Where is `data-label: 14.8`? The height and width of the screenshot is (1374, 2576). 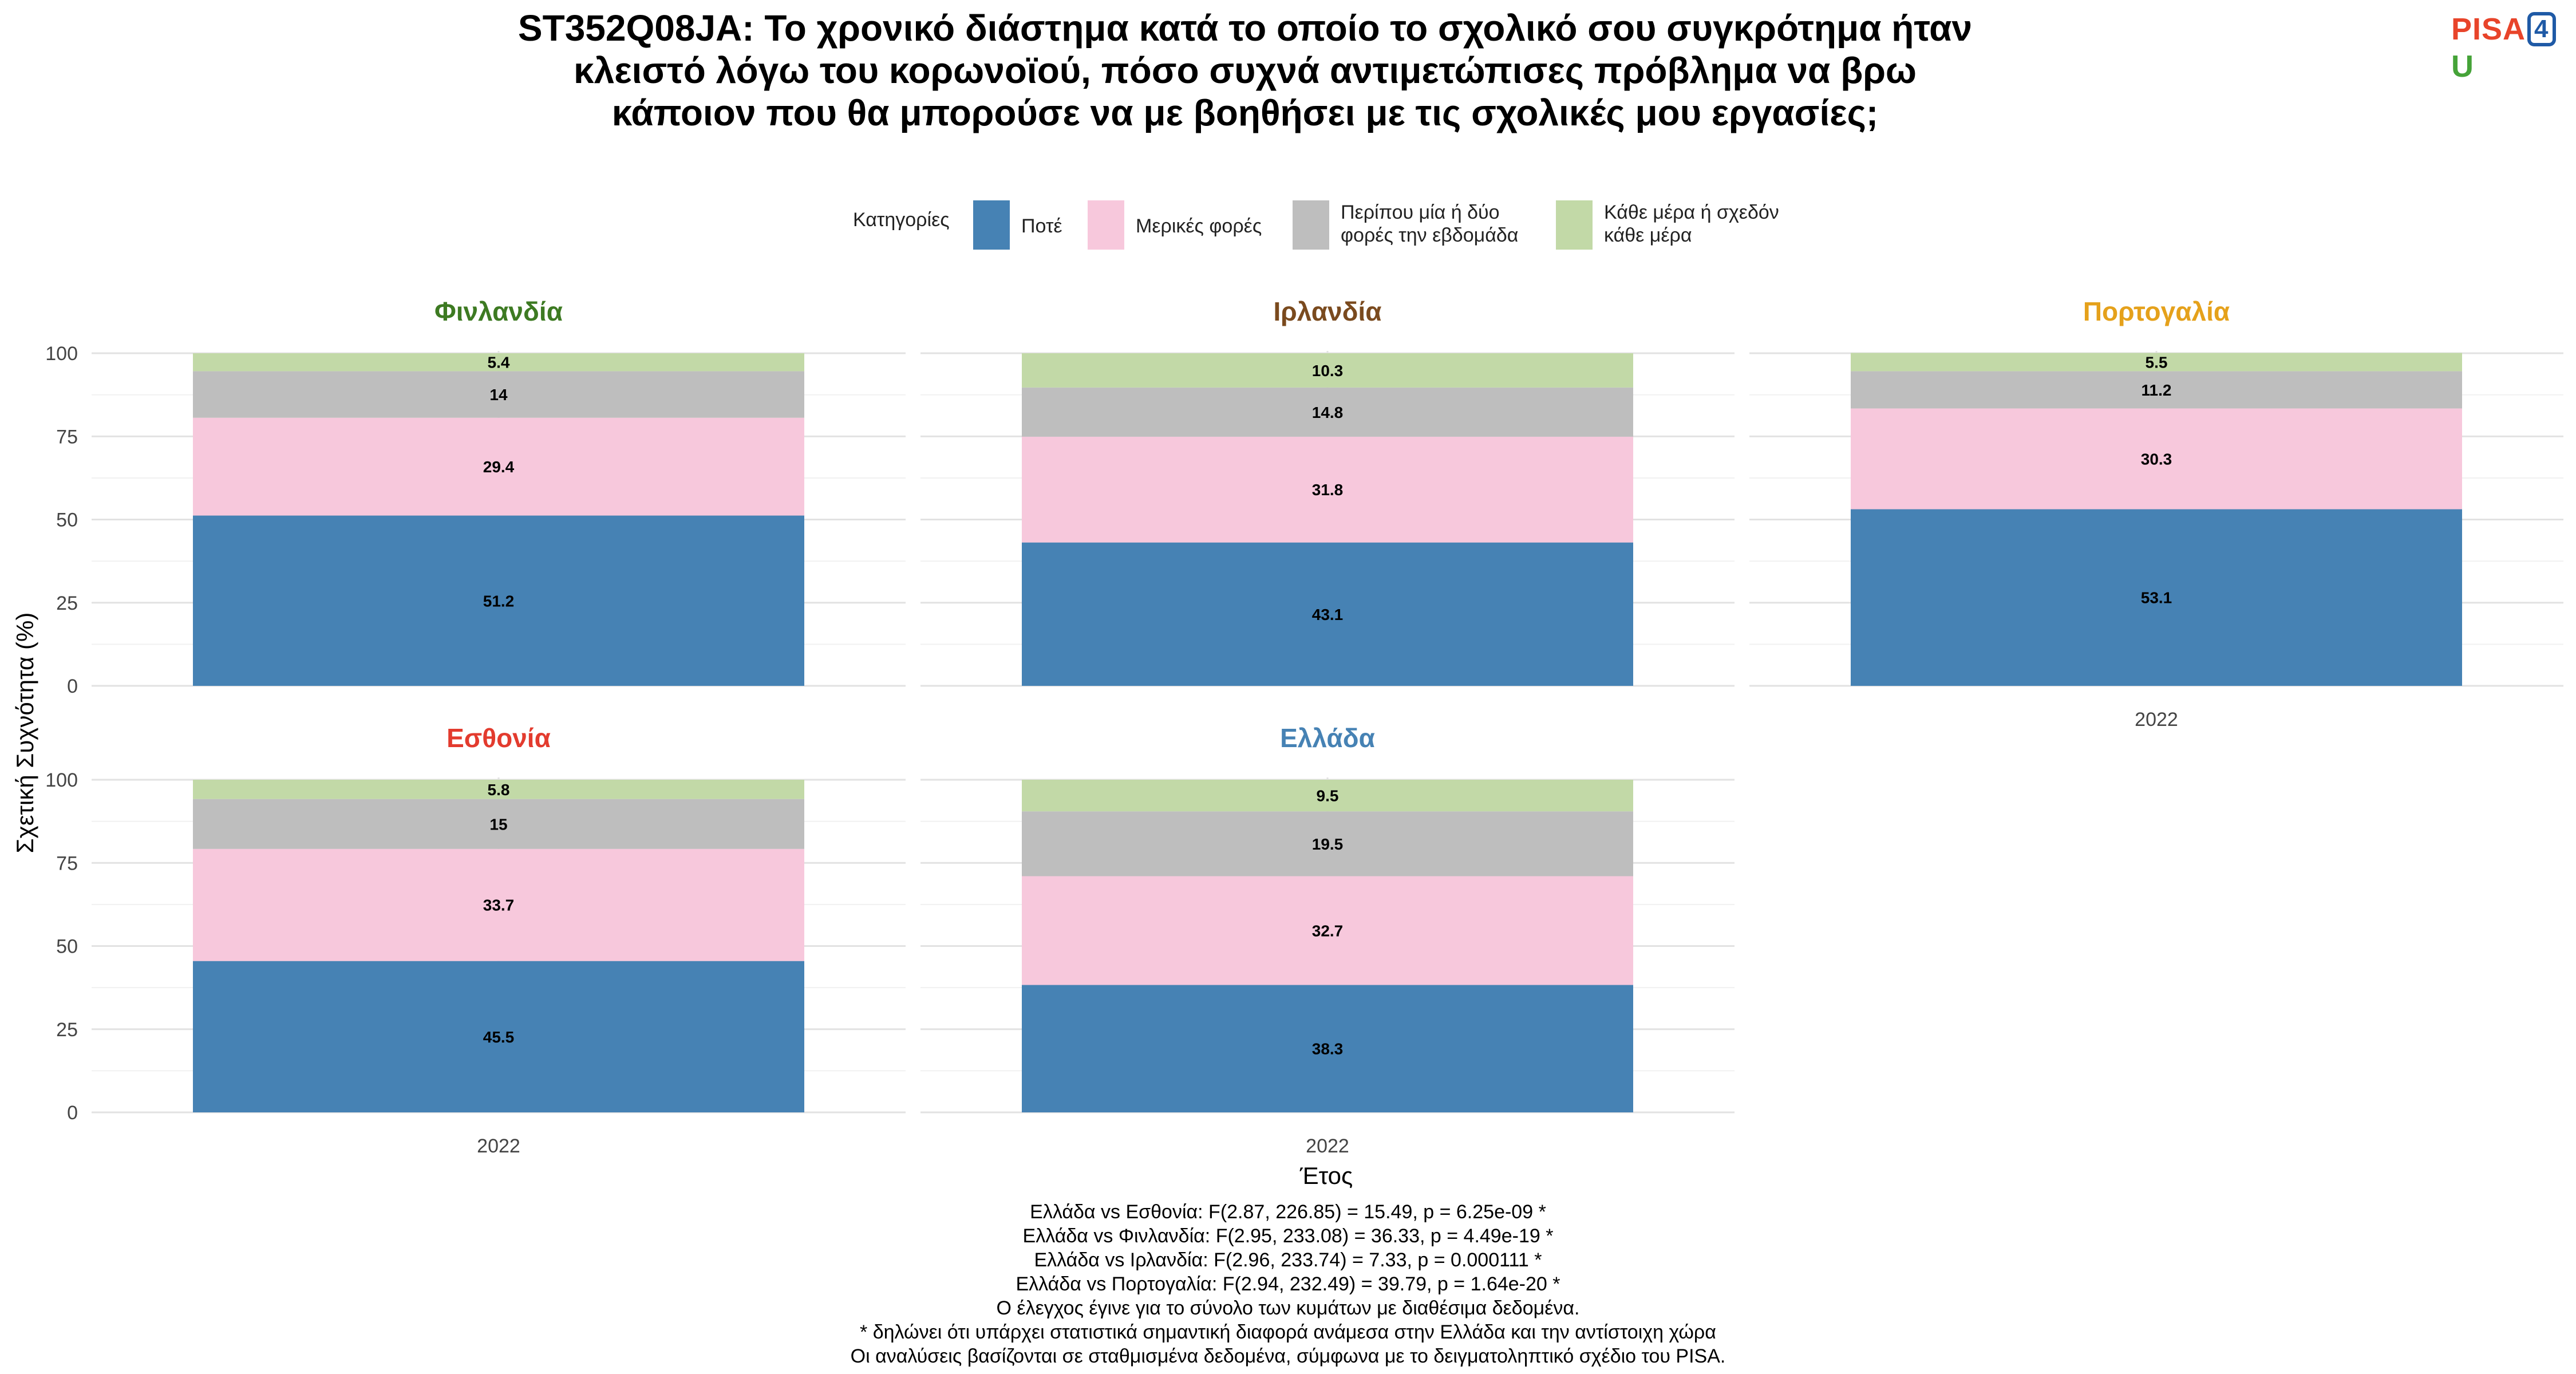 data-label: 14.8 is located at coordinates (1328, 413).